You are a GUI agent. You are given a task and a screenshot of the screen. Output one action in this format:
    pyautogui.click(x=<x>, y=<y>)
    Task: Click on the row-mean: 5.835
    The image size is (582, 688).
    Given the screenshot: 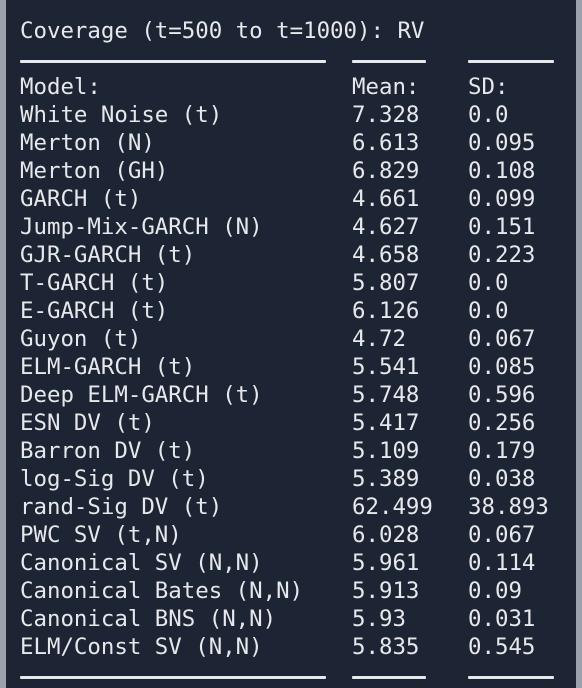 What is the action you would take?
    pyautogui.click(x=386, y=647)
    